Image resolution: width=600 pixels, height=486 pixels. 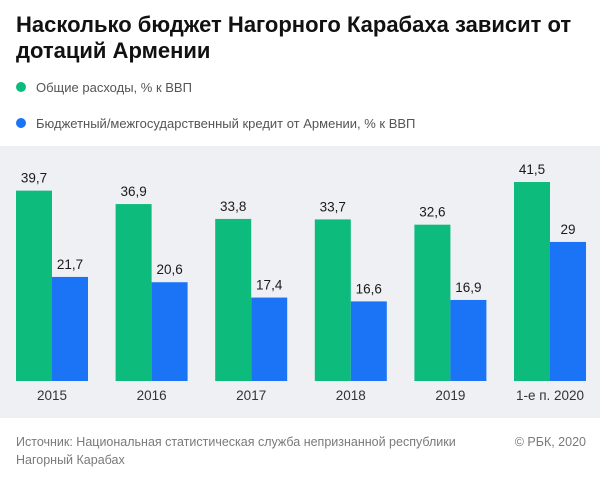 I want to click on data-label-credit-2: 17,4, so click(x=269, y=285).